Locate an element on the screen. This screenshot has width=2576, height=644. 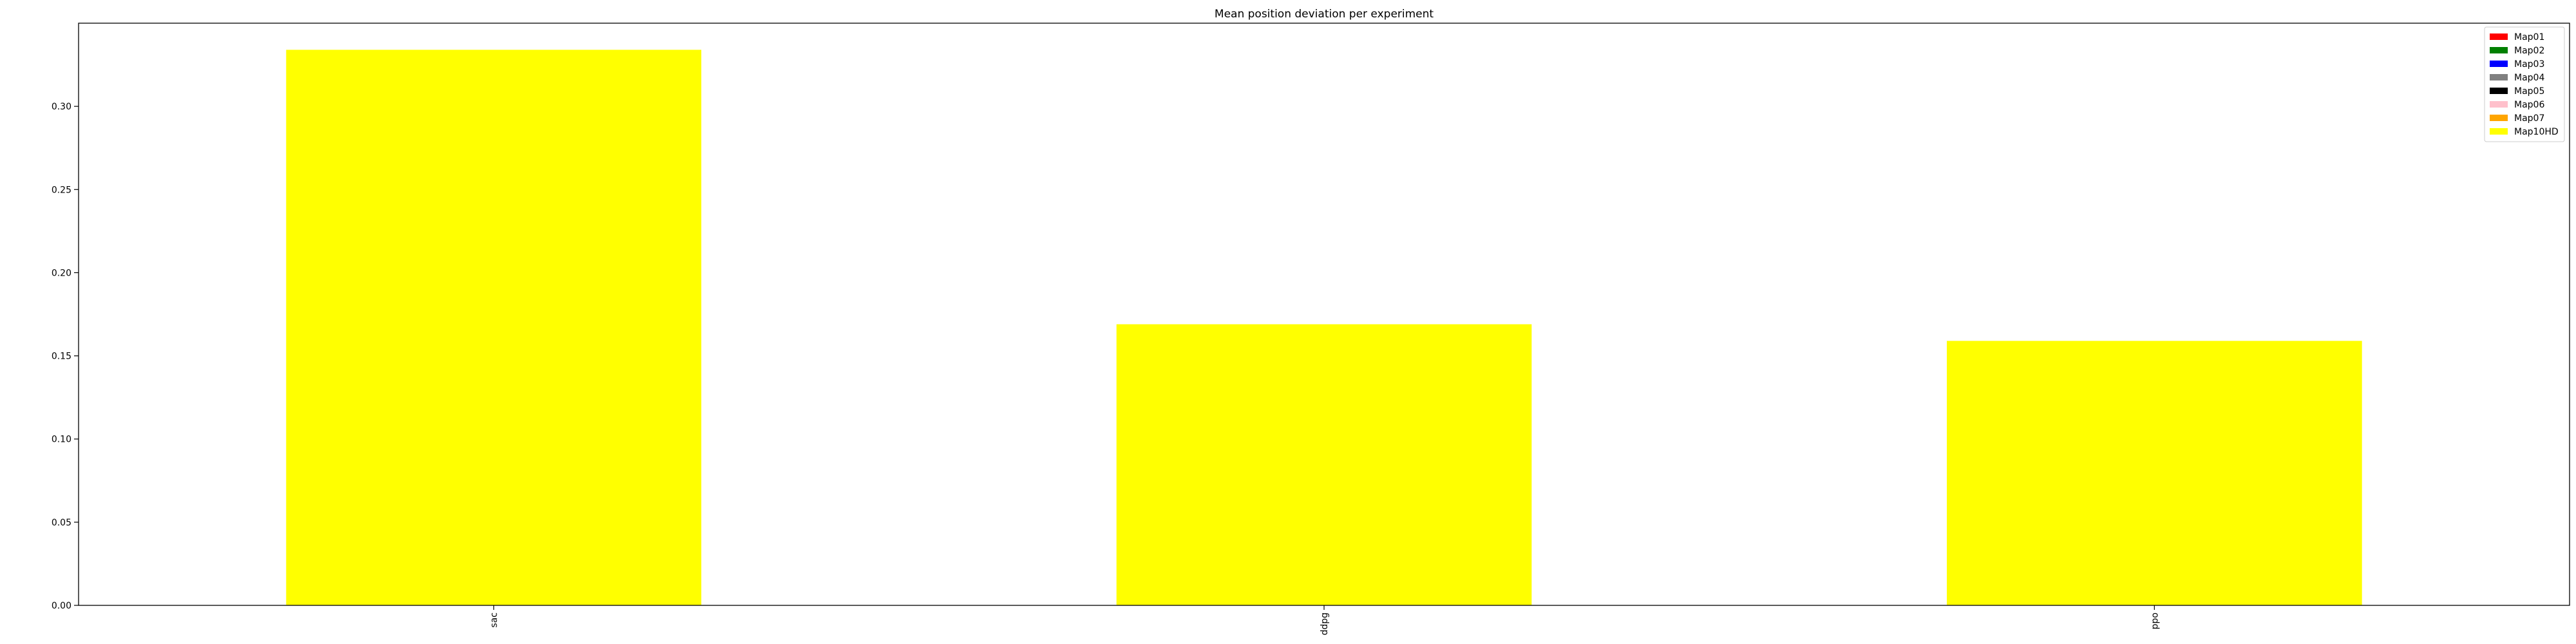
legend-label-map06: Map06 is located at coordinates (2529, 105).